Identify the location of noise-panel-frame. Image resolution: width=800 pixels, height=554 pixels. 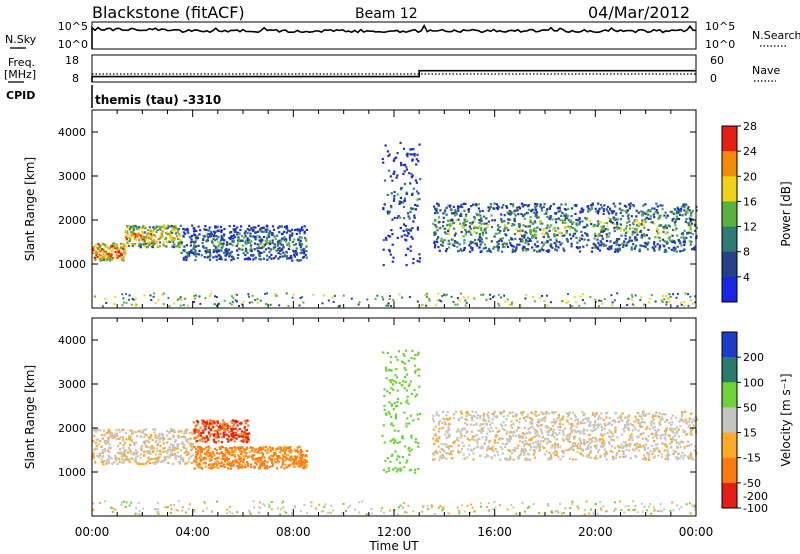
(394, 35).